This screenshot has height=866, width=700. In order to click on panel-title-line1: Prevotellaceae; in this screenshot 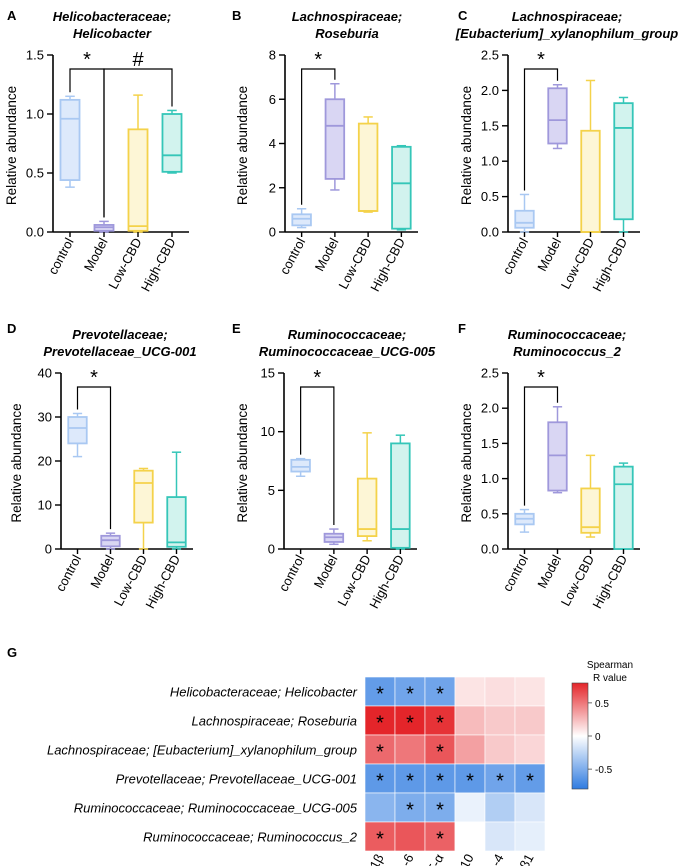, I will do `click(119, 334)`.